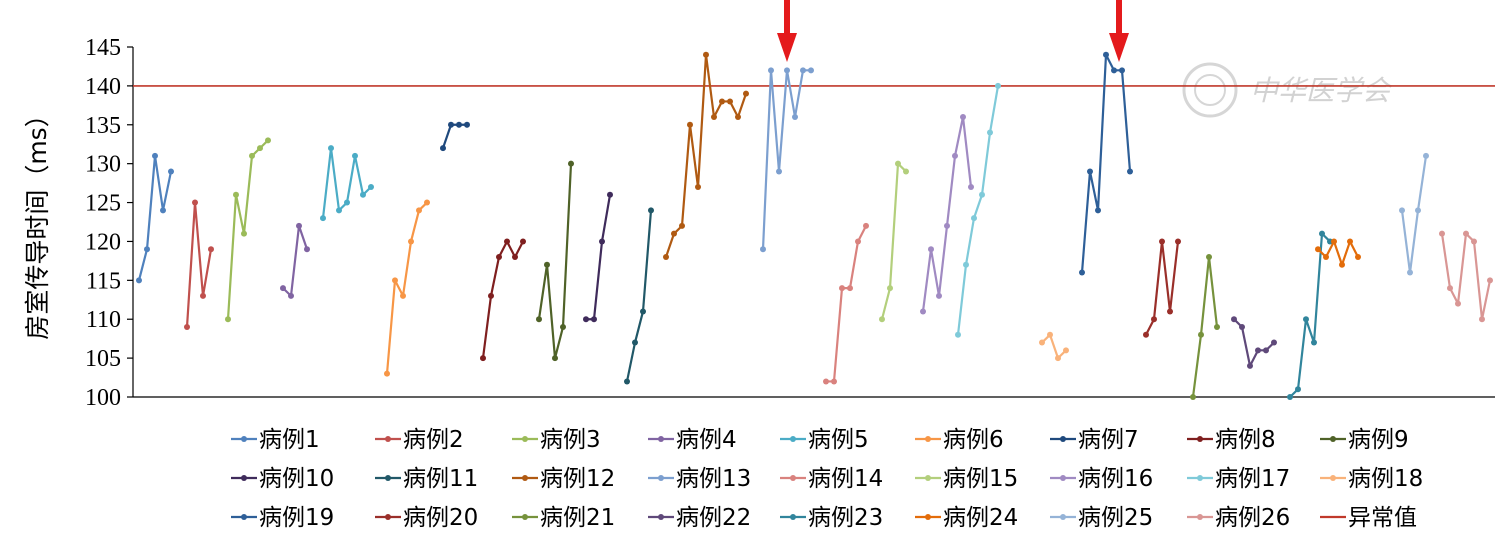 The width and height of the screenshot is (1508, 535). What do you see at coordinates (282, 518) in the screenshot?
I see `legend-item-19: 病例19` at bounding box center [282, 518].